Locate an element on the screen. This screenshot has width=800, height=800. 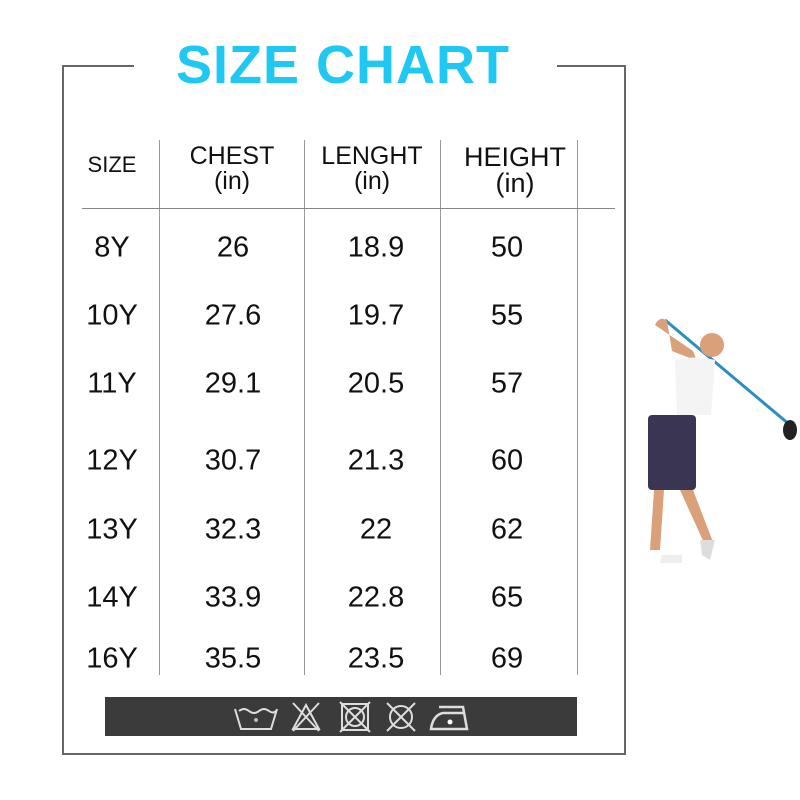
header-size: SIZE is located at coordinates (112, 164).